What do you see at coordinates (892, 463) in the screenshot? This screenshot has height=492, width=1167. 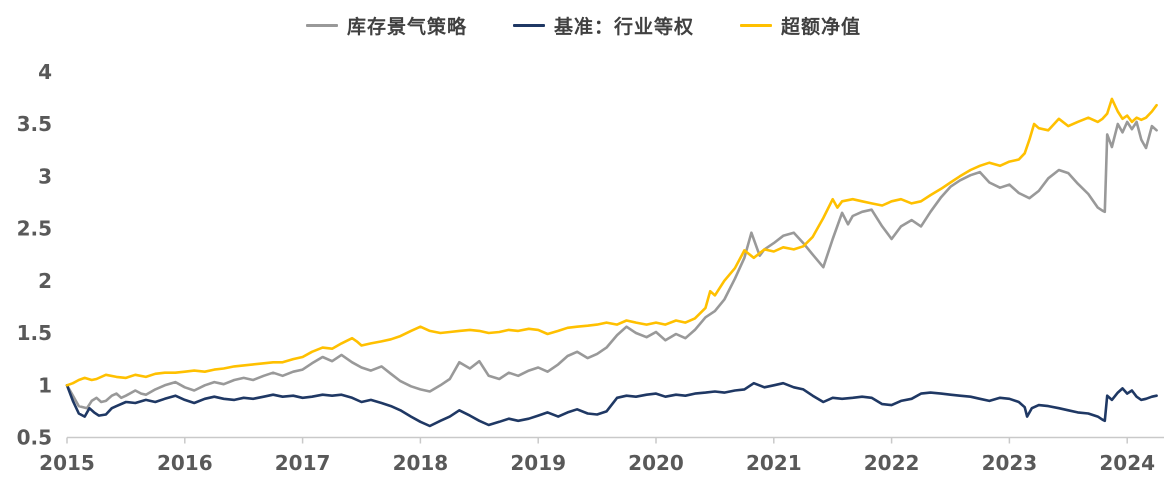 I see `x-tick-label: 2022` at bounding box center [892, 463].